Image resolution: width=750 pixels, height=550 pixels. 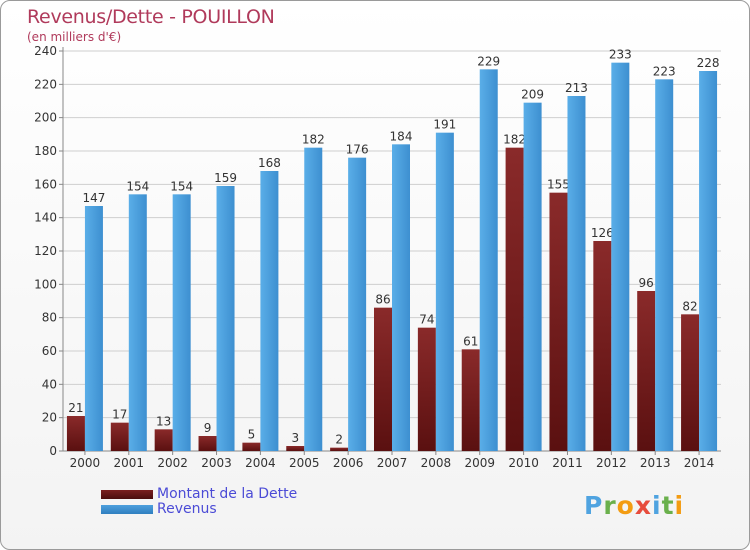 I want to click on chart-subtitle: (en milliers d'€), so click(x=74, y=37).